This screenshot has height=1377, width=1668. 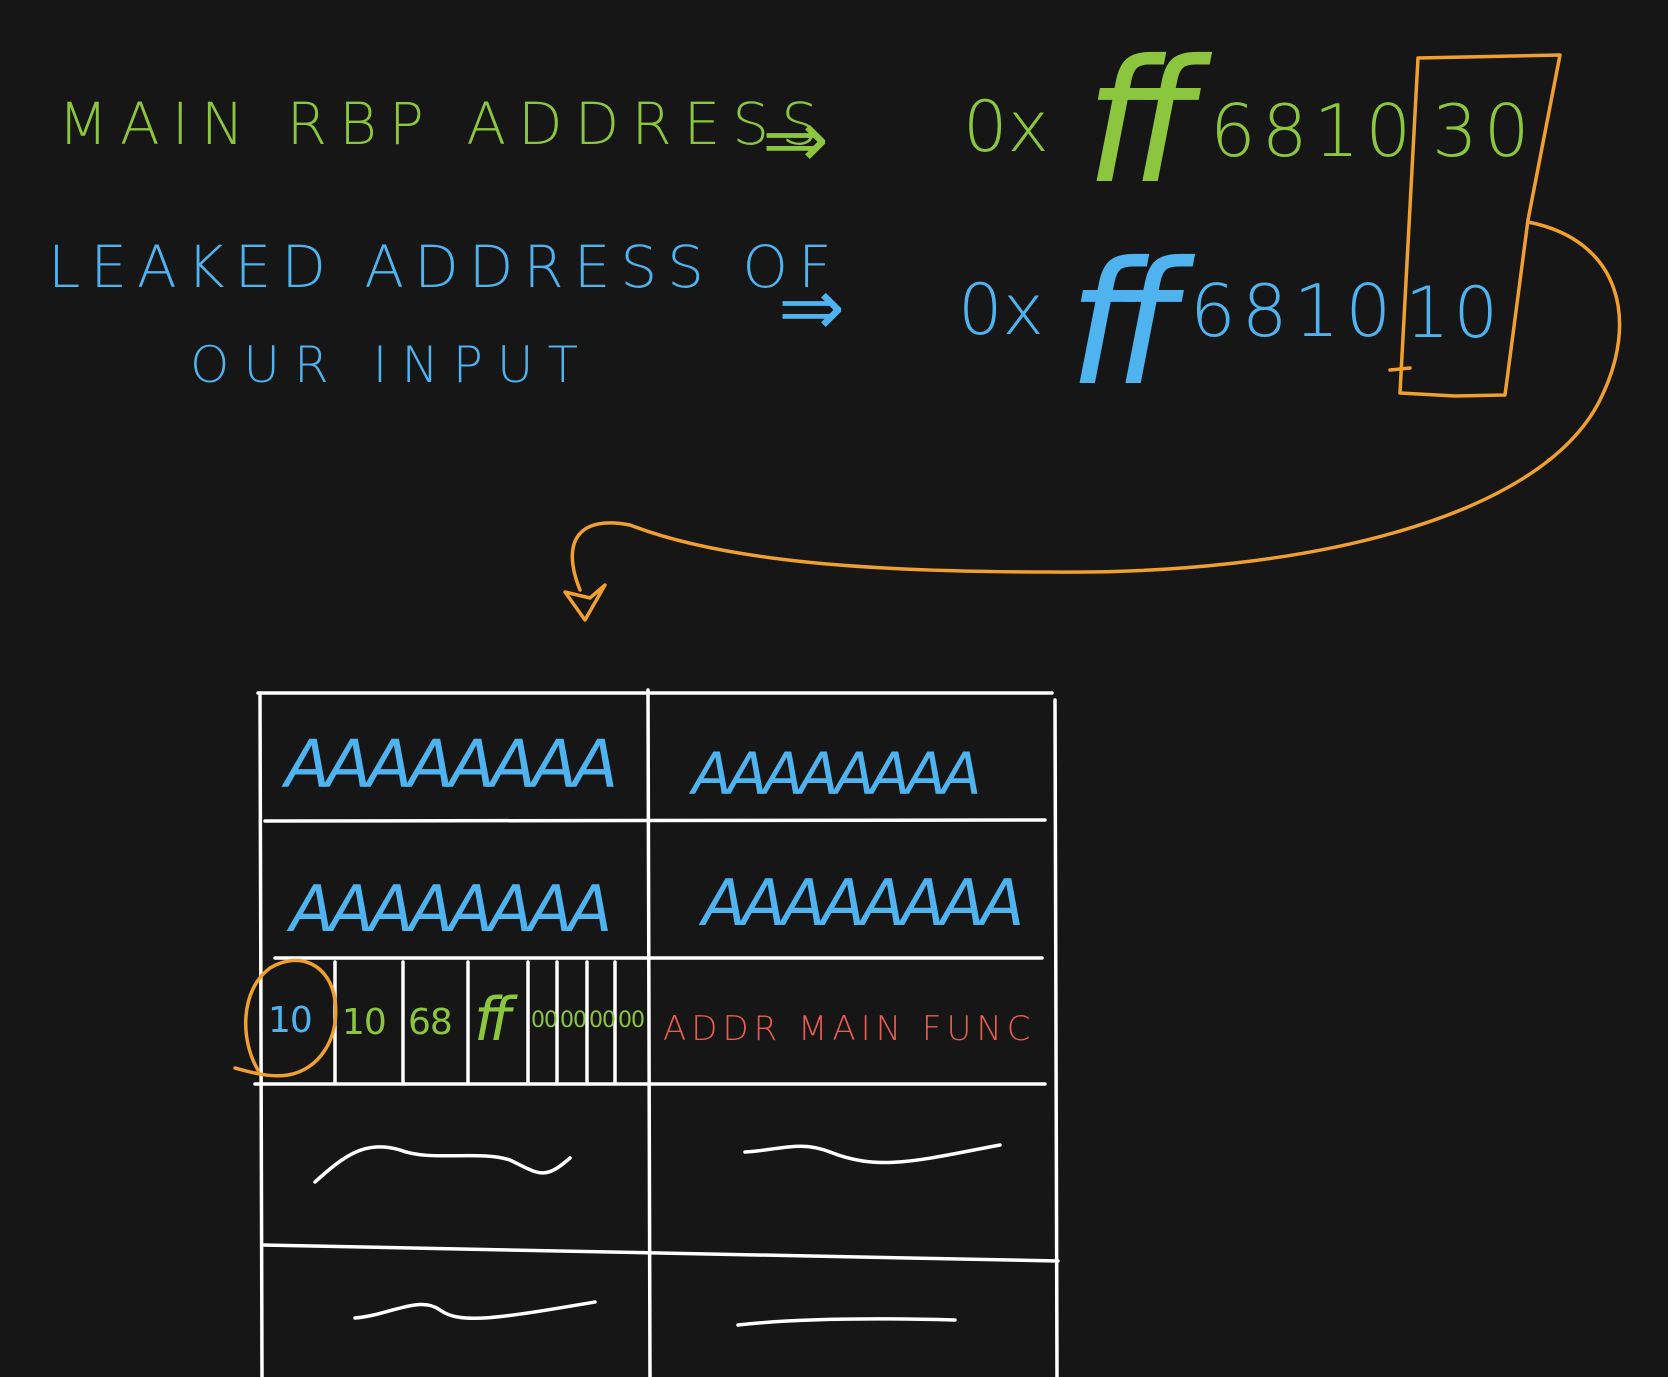 What do you see at coordinates (796, 139) in the screenshot?
I see `main-rbp-arrow: ⇒` at bounding box center [796, 139].